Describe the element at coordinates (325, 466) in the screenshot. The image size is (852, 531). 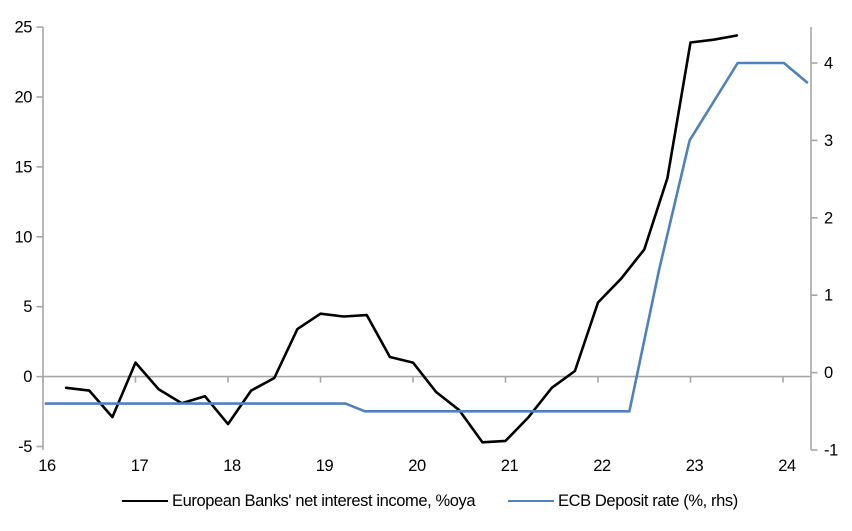
I see `x-axis-tick-label: 19` at that location.